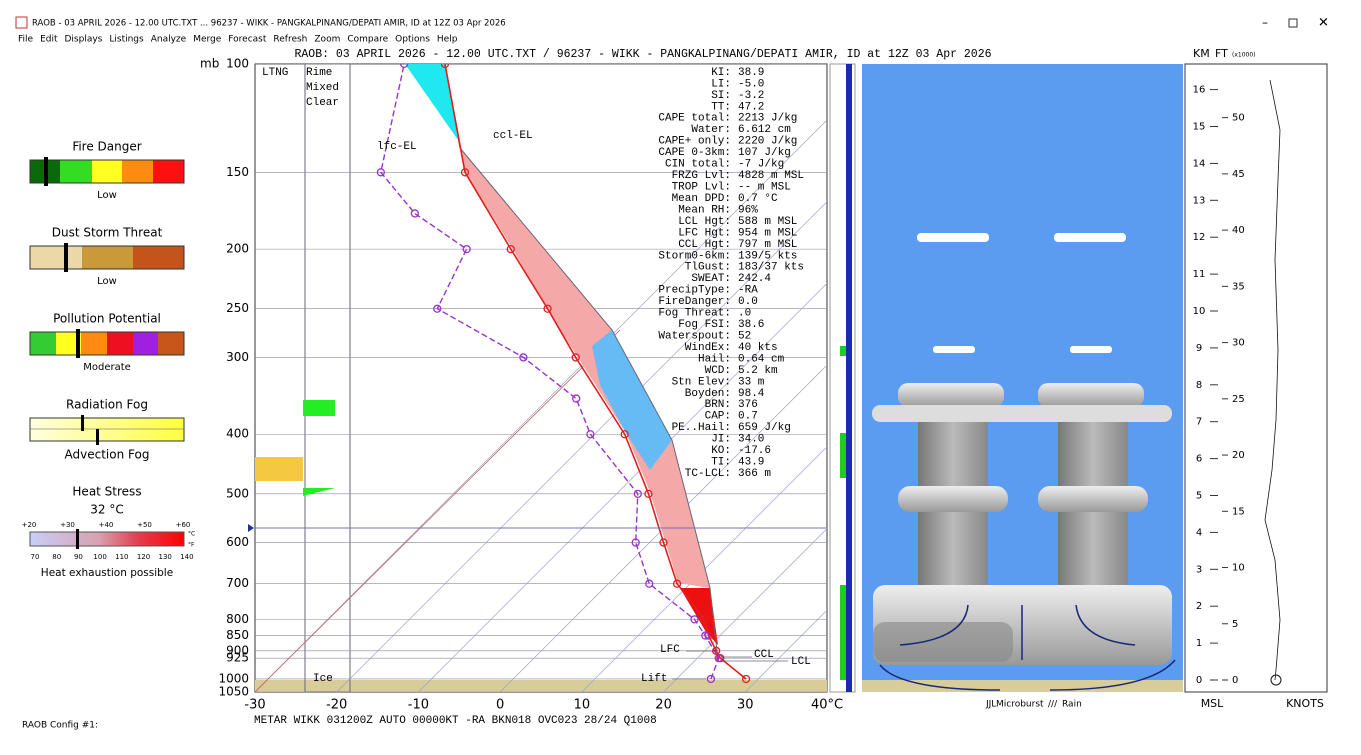 Image resolution: width=1361 pixels, height=755 pixels. Describe the element at coordinates (1238, 174) in the screenshot. I see `ft-tick-label: 45` at that location.